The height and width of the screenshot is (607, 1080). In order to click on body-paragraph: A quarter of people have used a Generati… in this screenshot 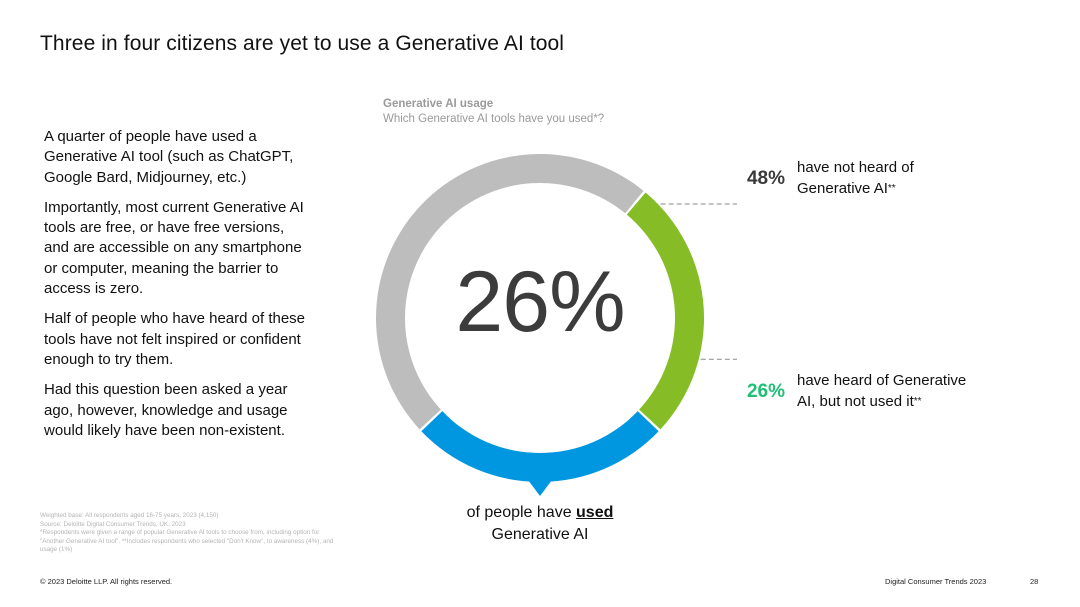, I will do `click(169, 157)`.